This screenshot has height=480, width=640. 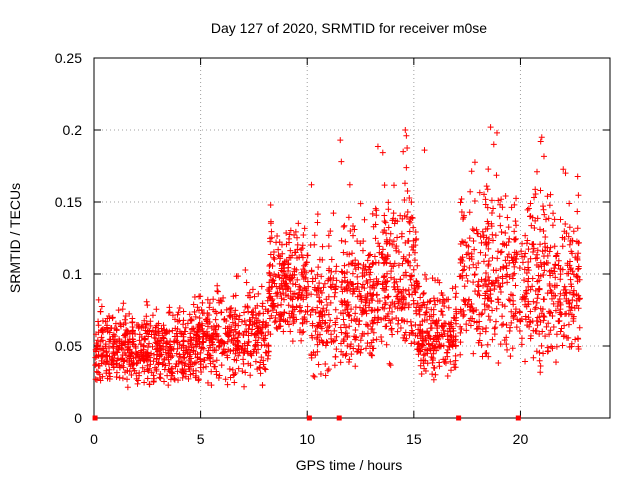 I want to click on x-tick-label: 15, so click(x=414, y=439).